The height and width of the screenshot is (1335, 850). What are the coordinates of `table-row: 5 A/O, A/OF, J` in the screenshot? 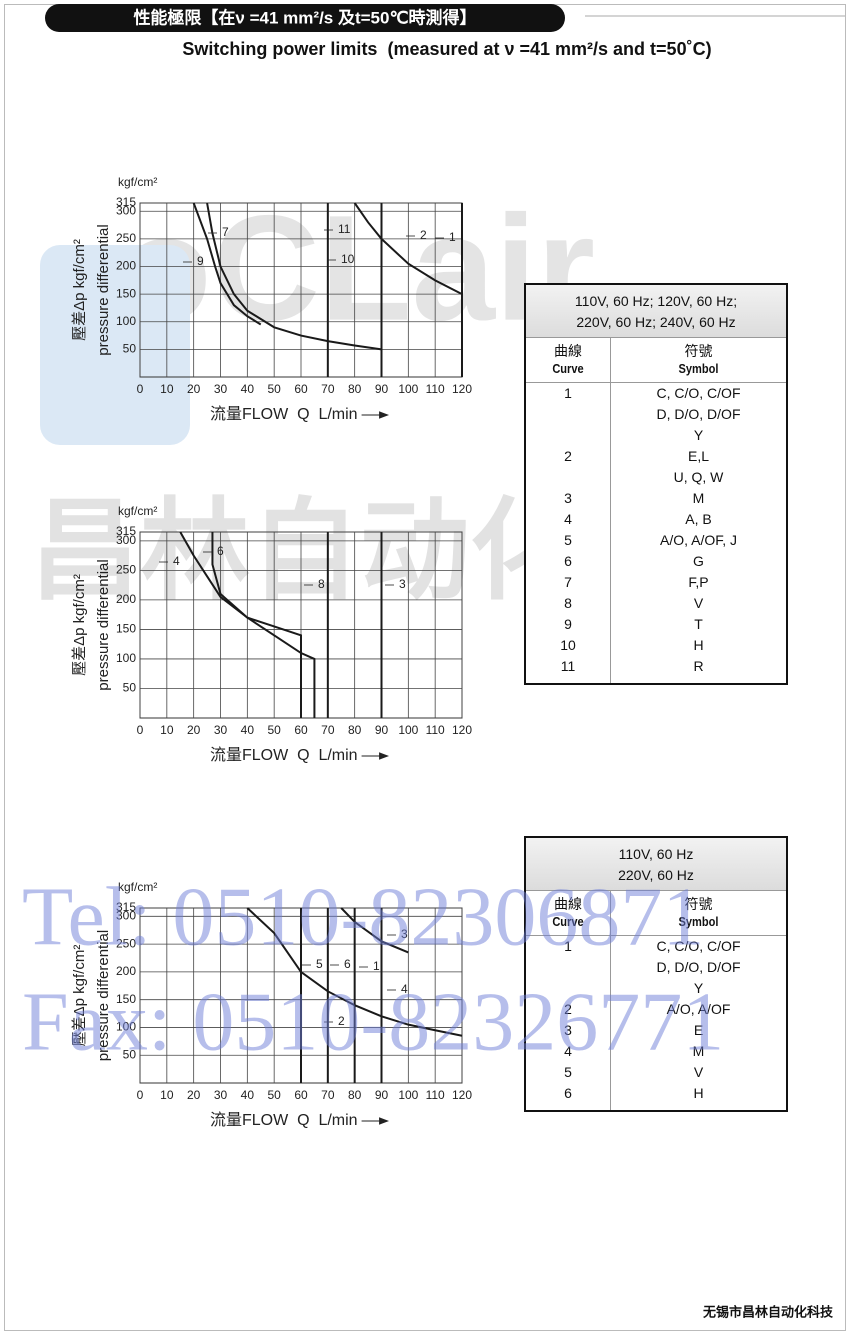 It's located at (656, 540).